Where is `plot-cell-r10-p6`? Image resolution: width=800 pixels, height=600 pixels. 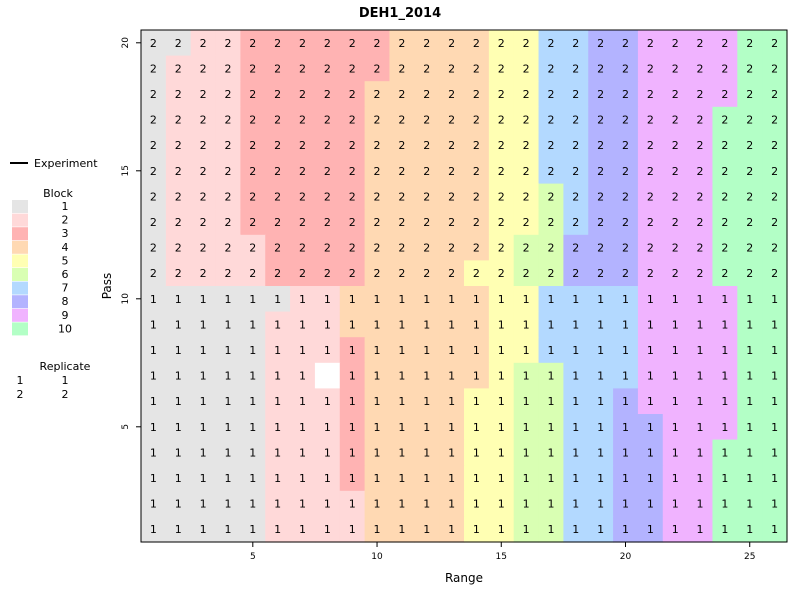
plot-cell-r10-p6 is located at coordinates (377, 401).